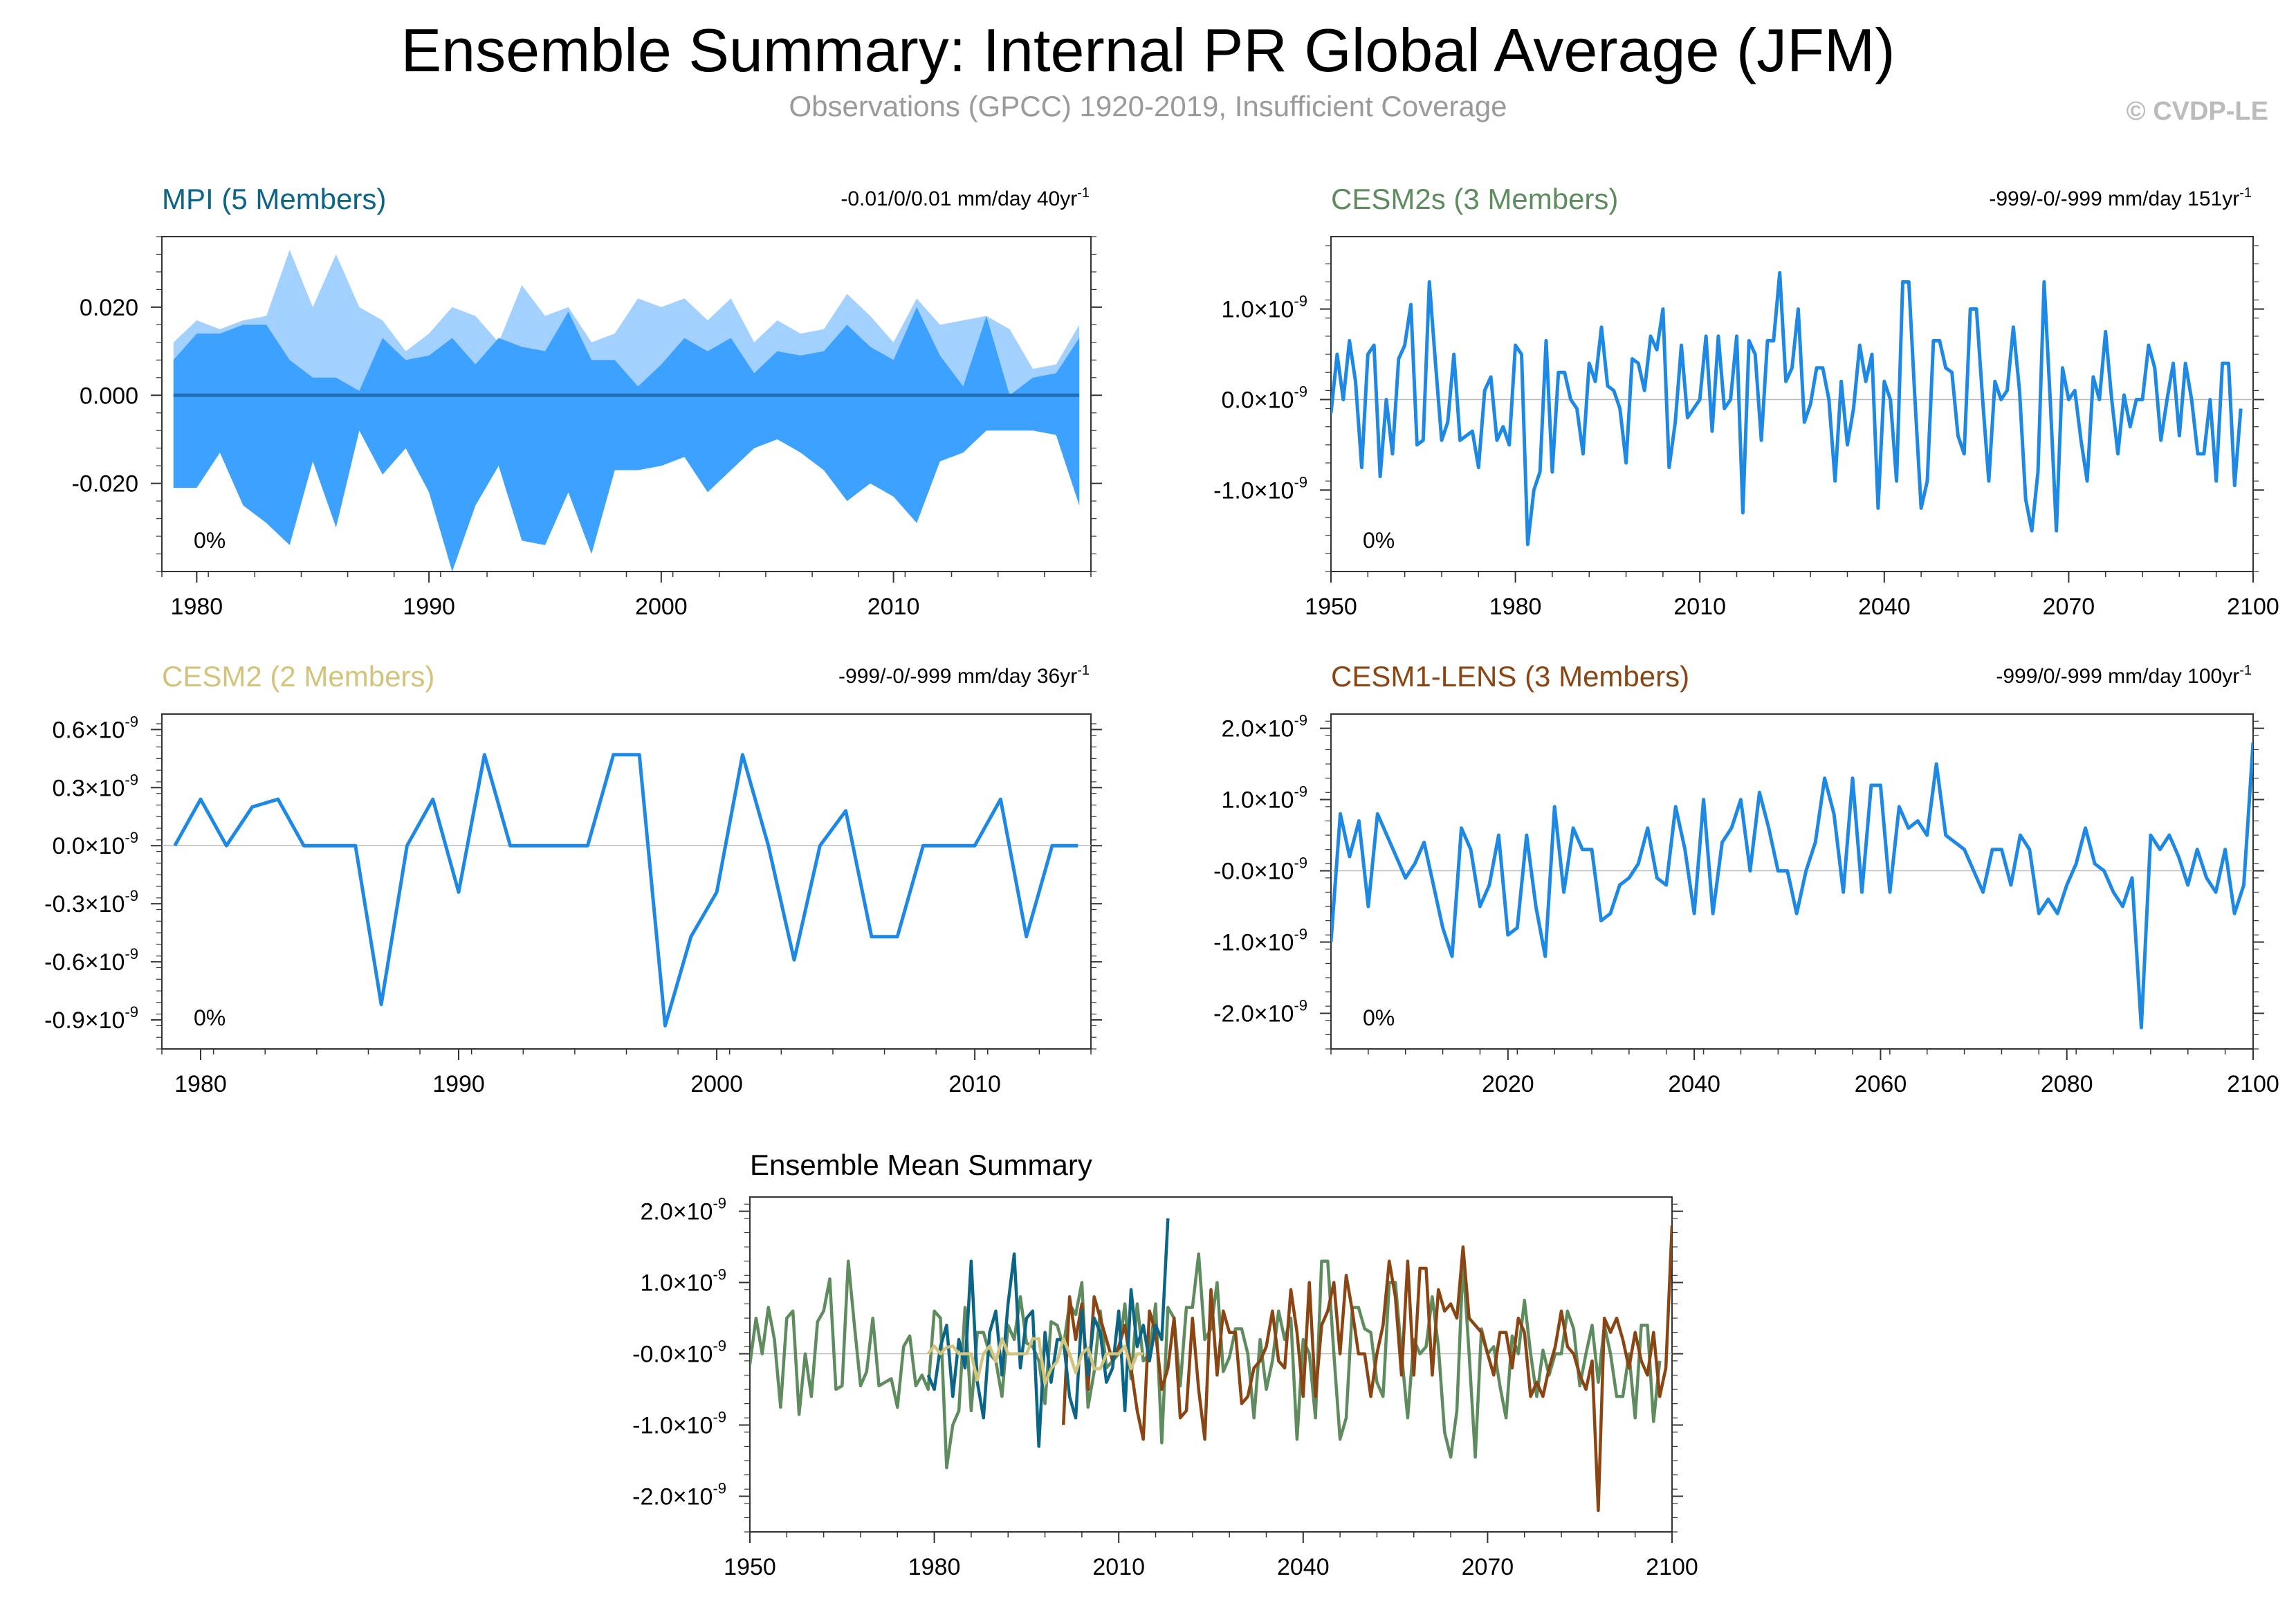  I want to click on panel-title: CESM2 (2 Members), so click(298, 676).